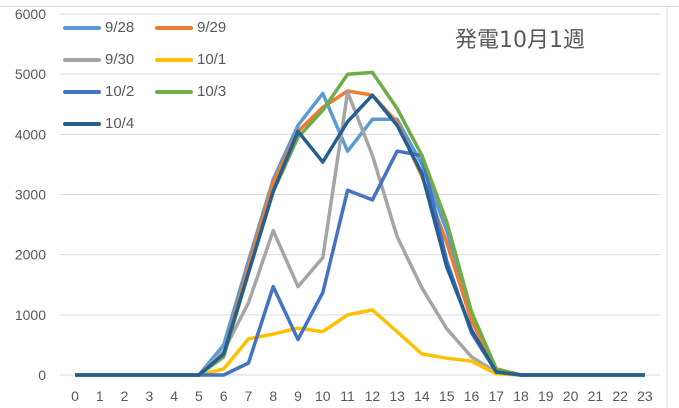 The image size is (679, 408). I want to click on x-tick-label: 7, so click(249, 396).